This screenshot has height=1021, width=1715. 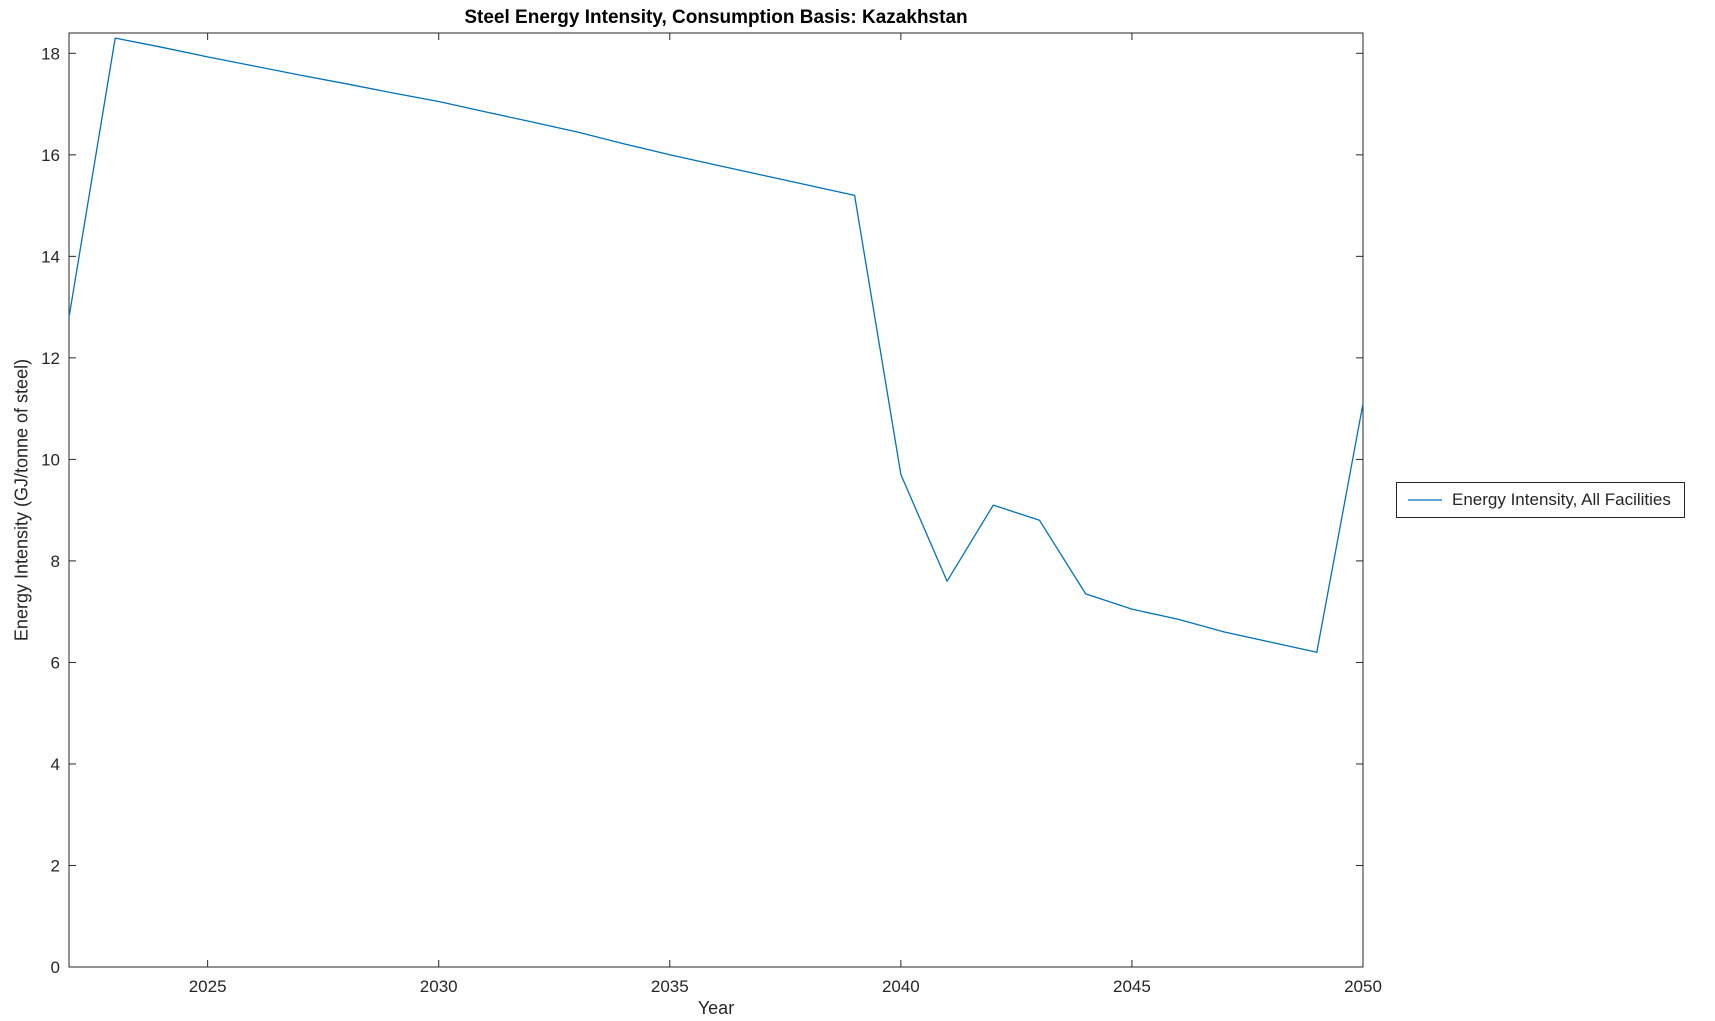 What do you see at coordinates (1425, 500) in the screenshot?
I see `legend-line-swatch` at bounding box center [1425, 500].